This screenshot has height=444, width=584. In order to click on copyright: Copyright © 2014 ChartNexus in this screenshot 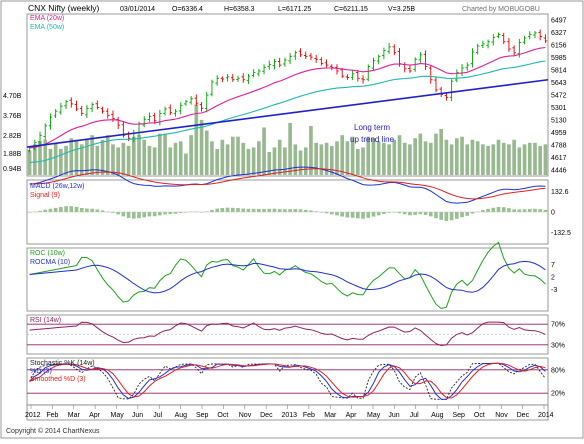, I will do `click(53, 431)`.